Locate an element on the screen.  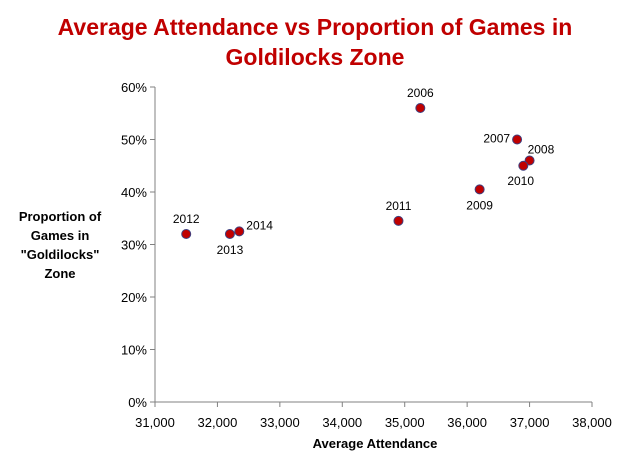
chart-title-line-2: Goldilocks Zone is located at coordinates (315, 57).